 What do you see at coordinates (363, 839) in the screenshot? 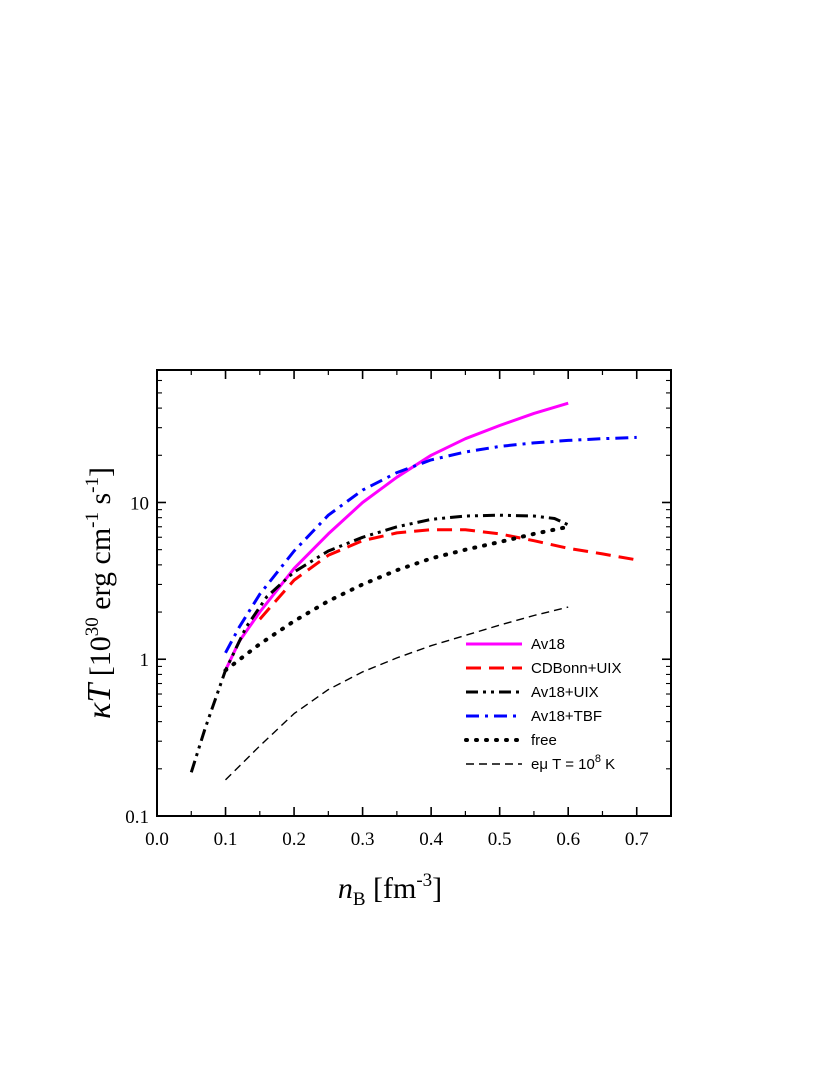
I see `x-tick-label: 0.3` at bounding box center [363, 839].